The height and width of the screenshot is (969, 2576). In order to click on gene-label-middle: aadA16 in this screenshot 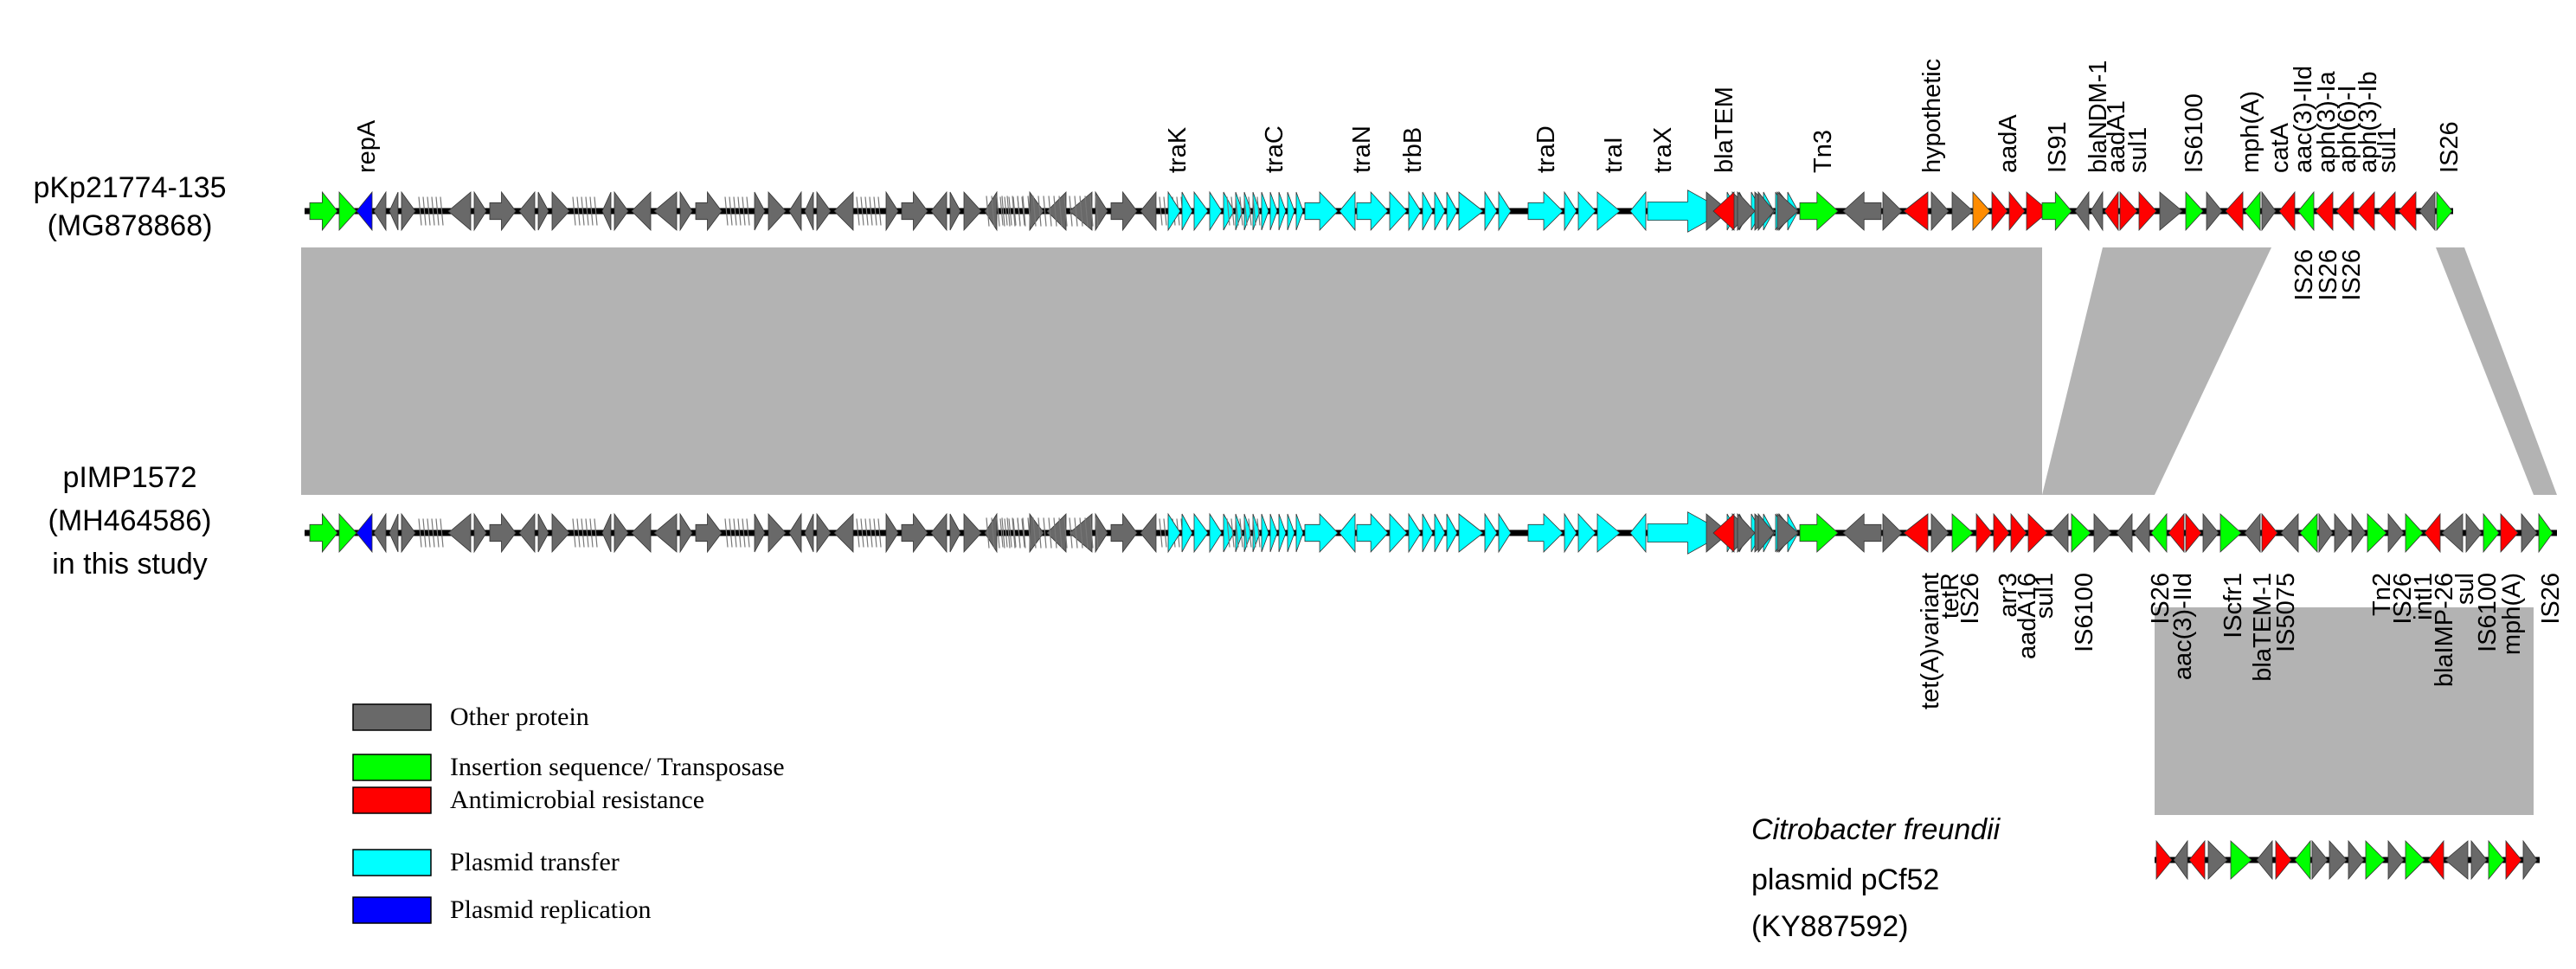, I will do `click(2028, 616)`.